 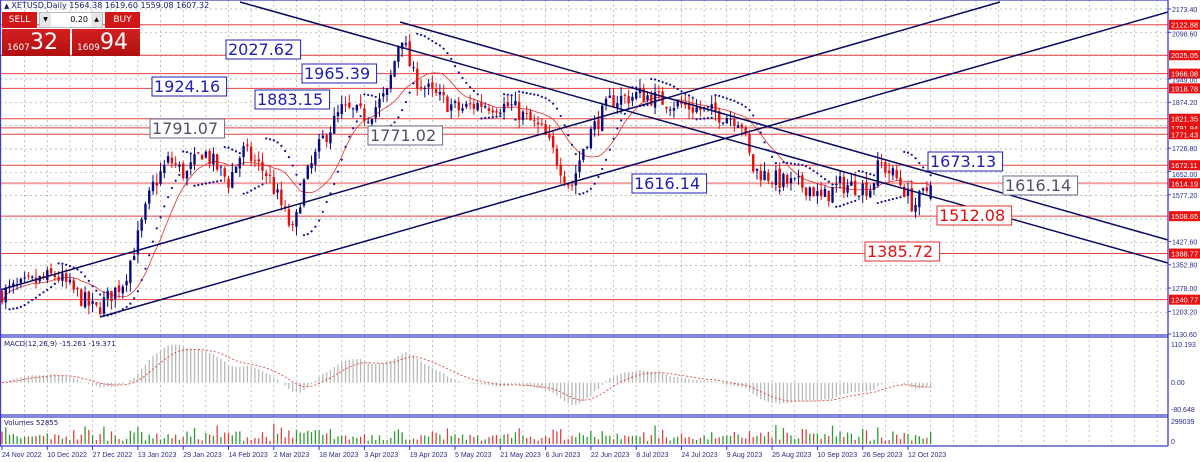 I want to click on price-annotation: 1512.08, so click(x=974, y=215).